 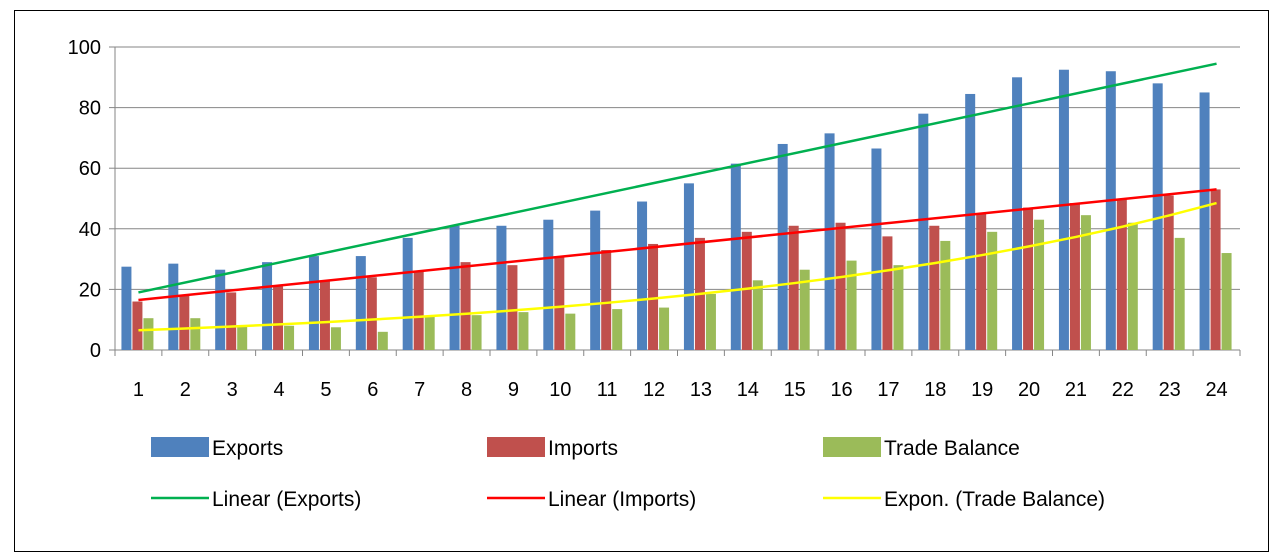 I want to click on x-tick-label: 16, so click(x=841, y=390).